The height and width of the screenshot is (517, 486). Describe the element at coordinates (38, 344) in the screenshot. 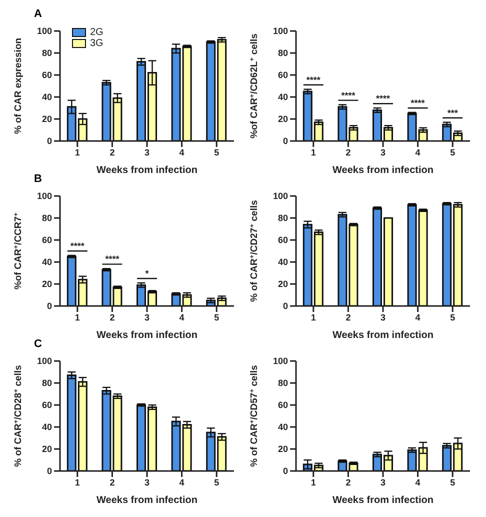

I see `text: C` at that location.